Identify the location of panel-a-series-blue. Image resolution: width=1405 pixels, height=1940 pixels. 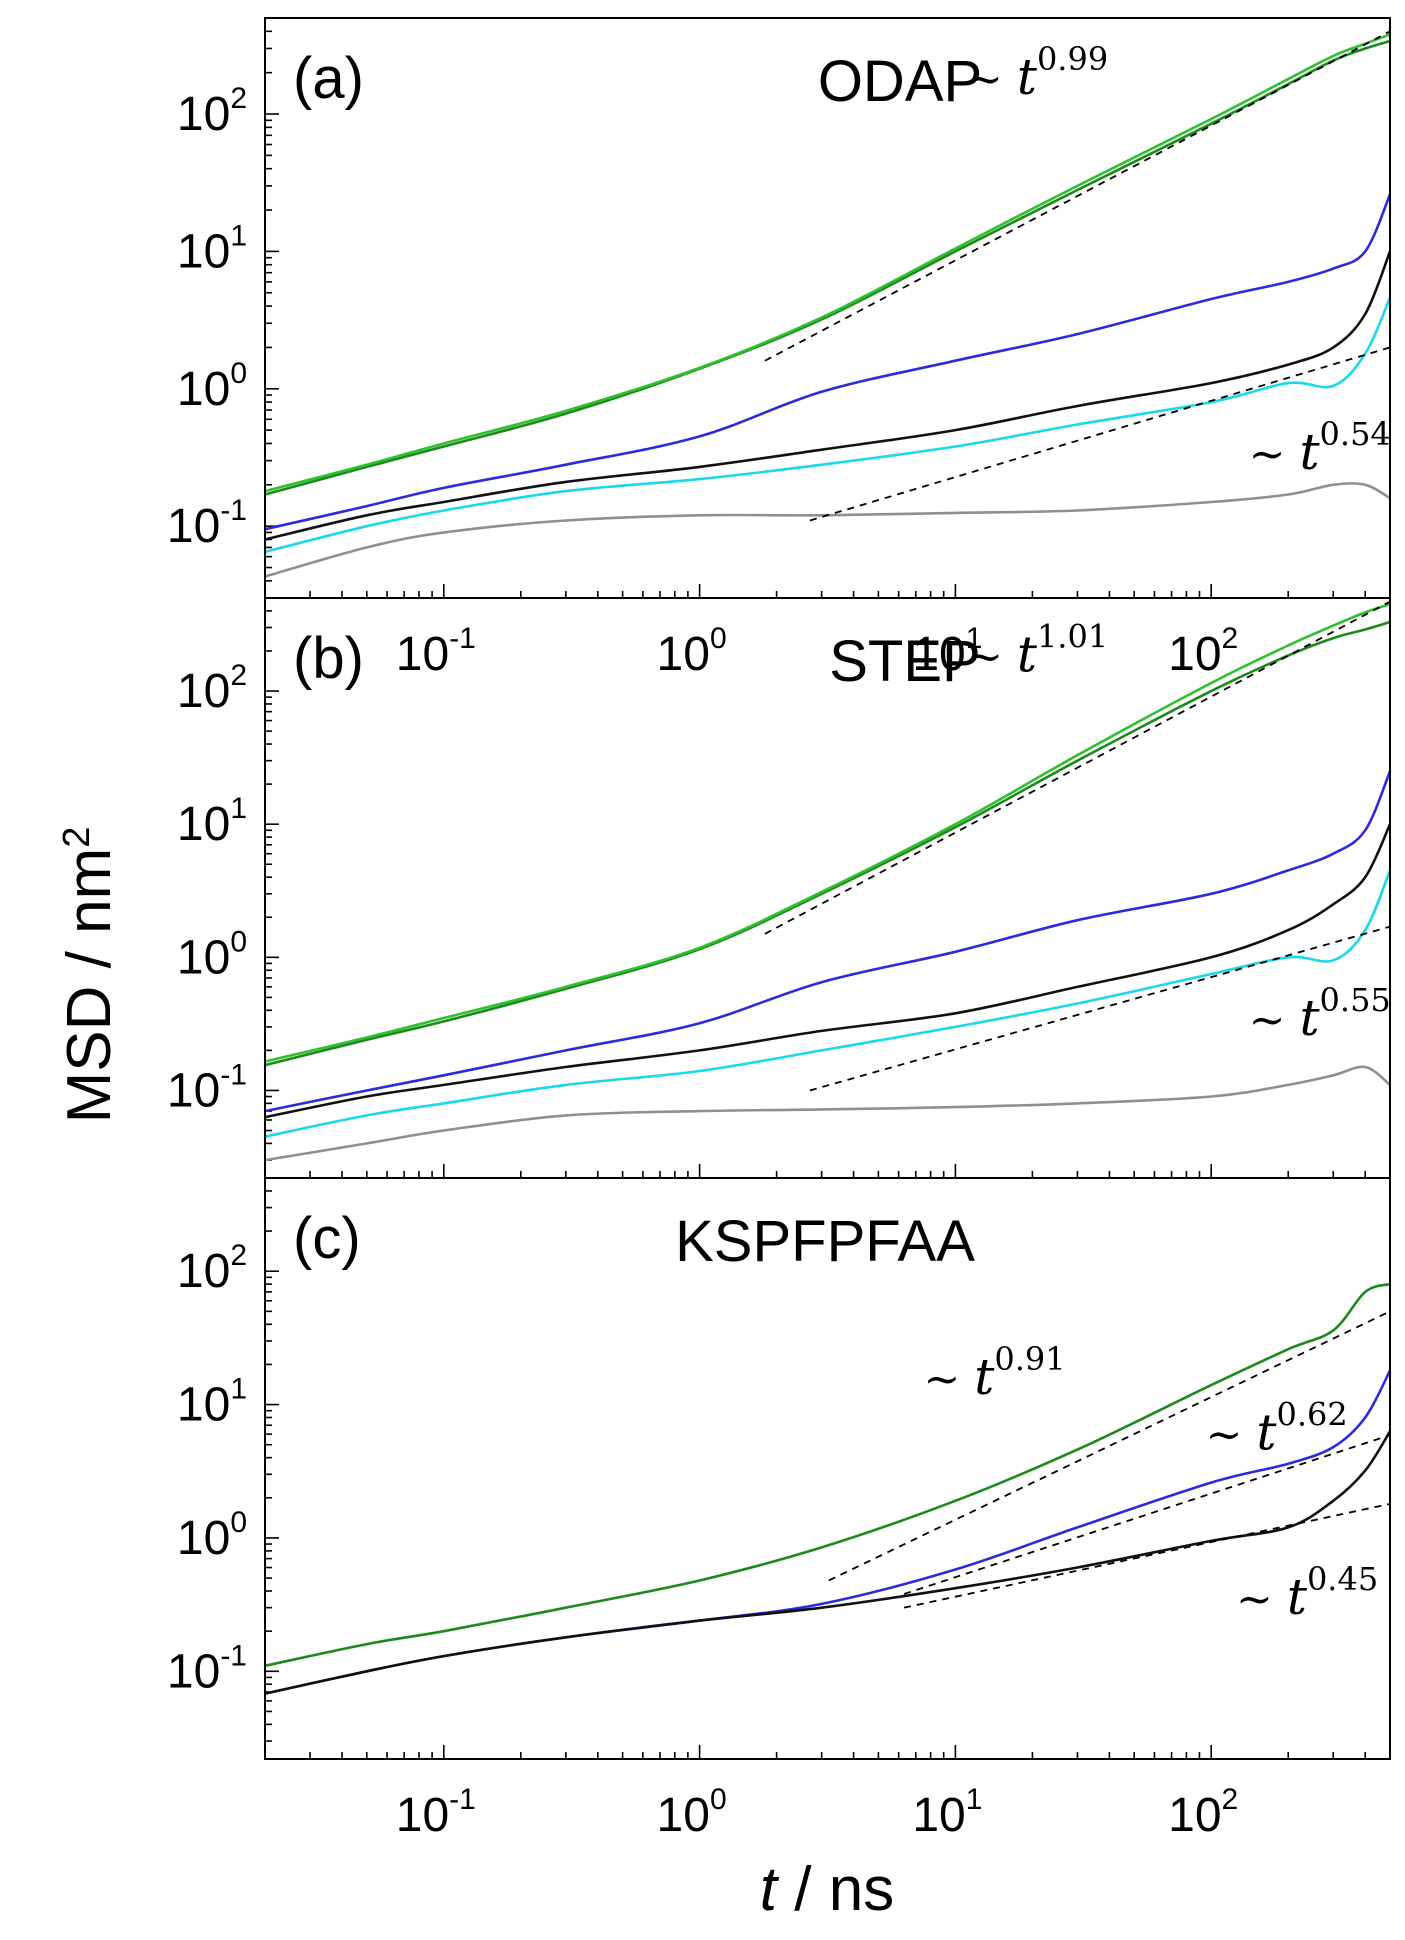
(828, 362).